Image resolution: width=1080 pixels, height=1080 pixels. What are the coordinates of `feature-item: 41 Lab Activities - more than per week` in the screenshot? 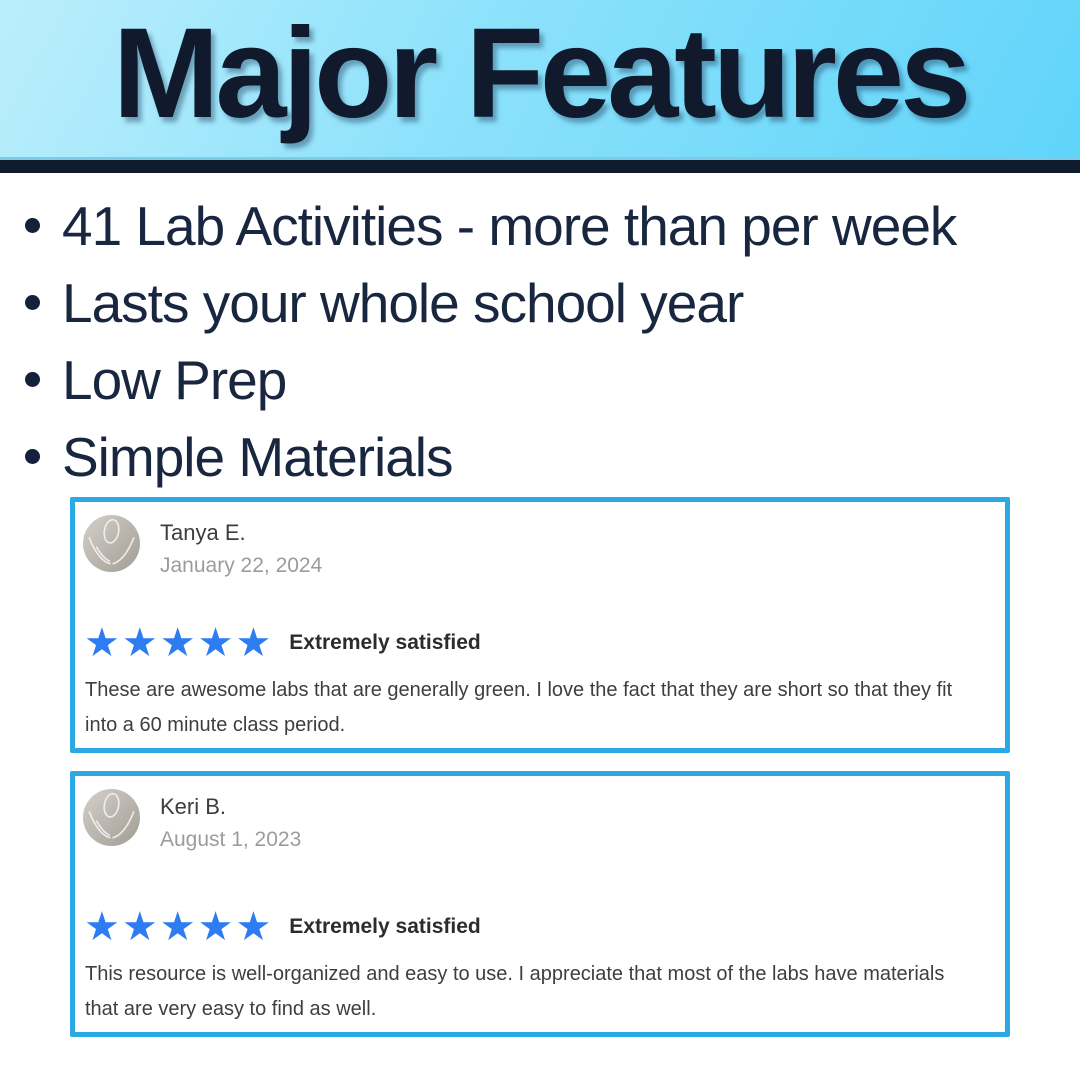 It's located at (540, 225).